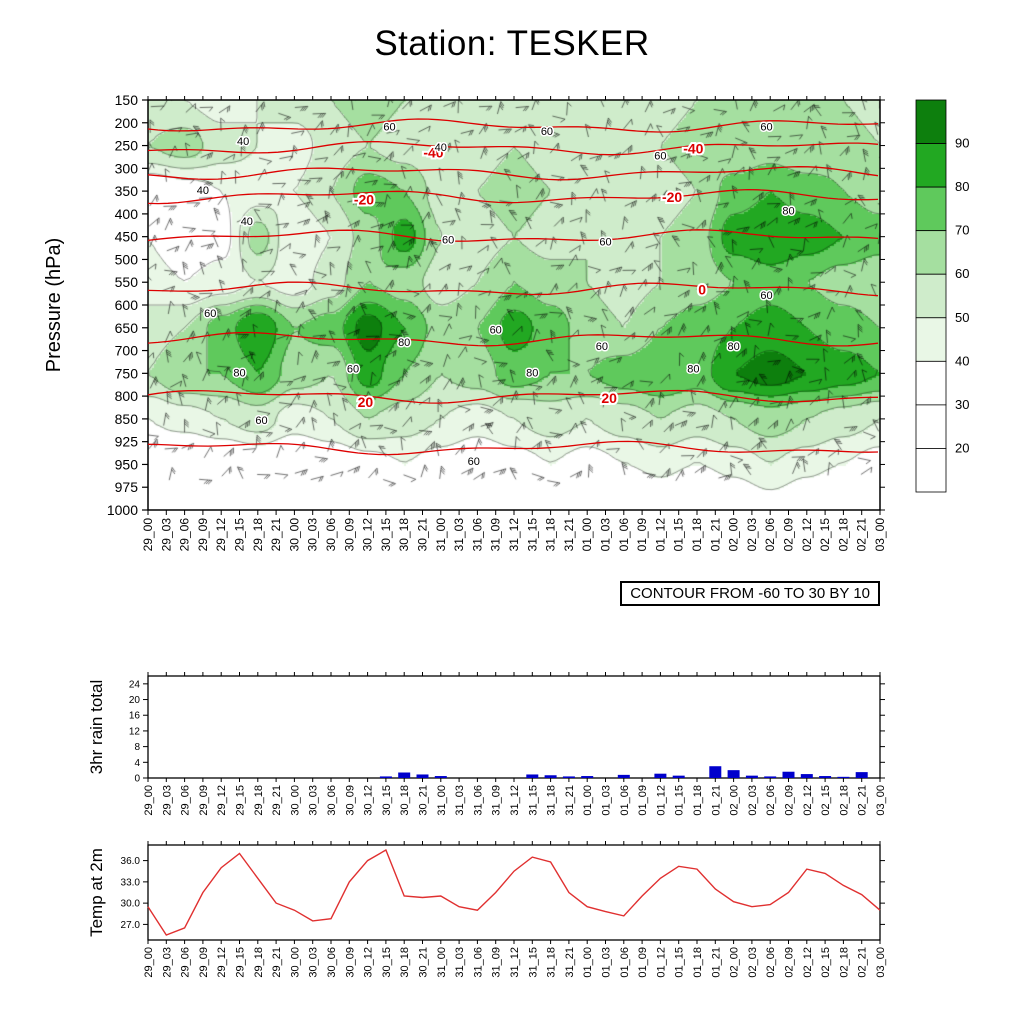 This screenshot has height=1024, width=1024. What do you see at coordinates (127, 373) in the screenshot?
I see `pressure-tick-label: 750` at bounding box center [127, 373].